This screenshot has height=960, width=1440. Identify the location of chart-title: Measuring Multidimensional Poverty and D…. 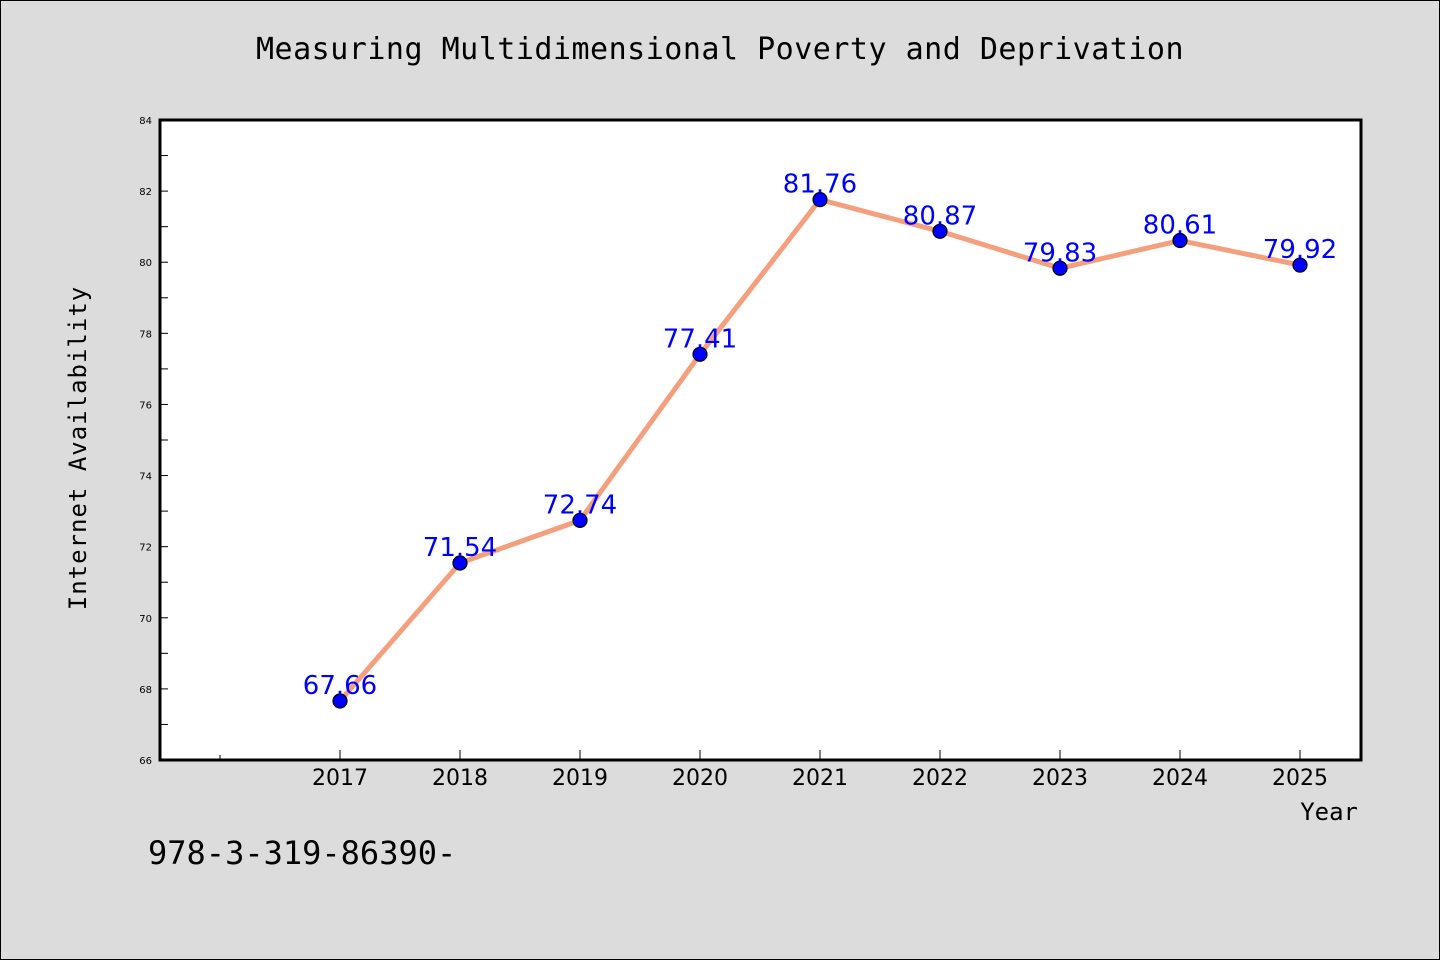
(720, 49).